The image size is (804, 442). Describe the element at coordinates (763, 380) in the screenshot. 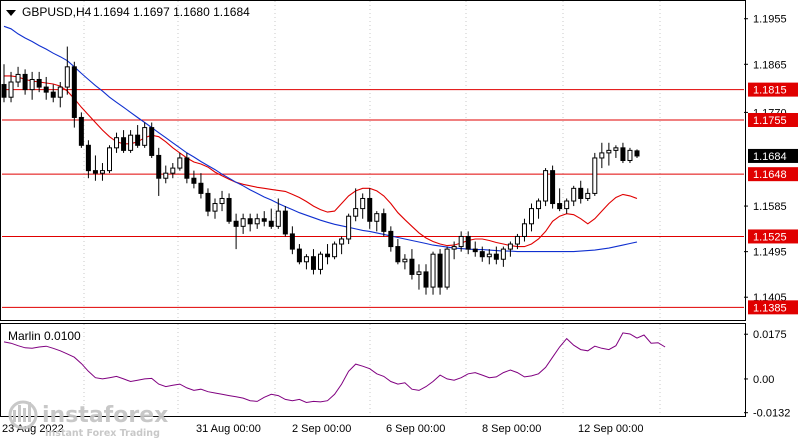

I see `osc-tick-label: 0.00` at that location.